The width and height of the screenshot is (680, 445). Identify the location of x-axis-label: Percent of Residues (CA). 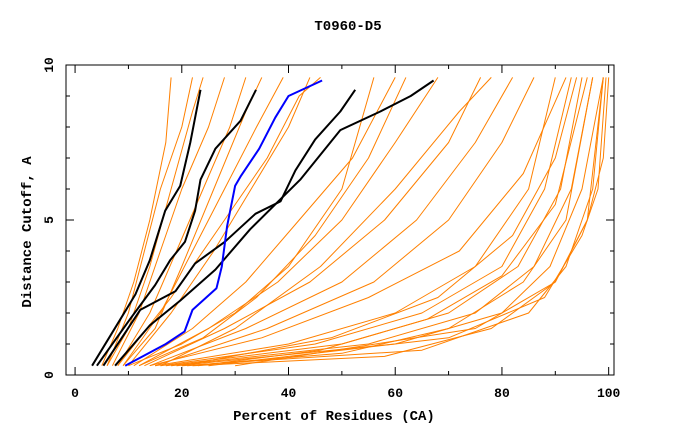
(334, 417).